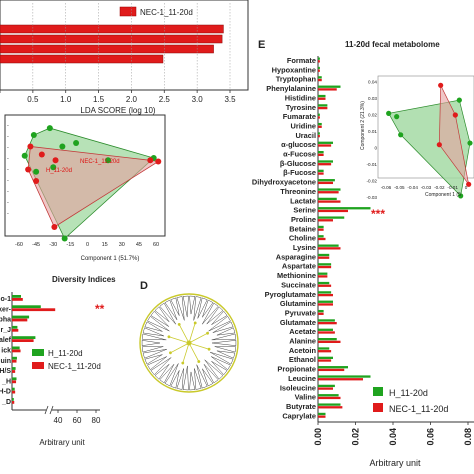  What do you see at coordinates (372, 131) in the screenshot?
I see `pls-y-tick-label: 0.01` at bounding box center [372, 131].